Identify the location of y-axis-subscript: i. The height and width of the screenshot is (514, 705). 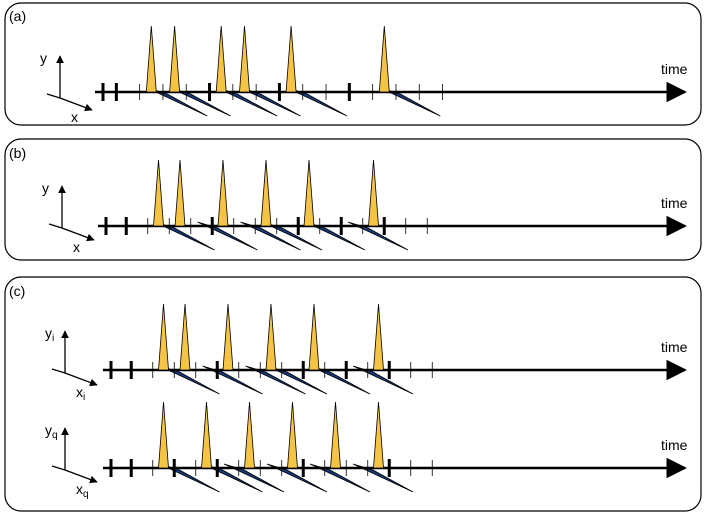
(53, 338).